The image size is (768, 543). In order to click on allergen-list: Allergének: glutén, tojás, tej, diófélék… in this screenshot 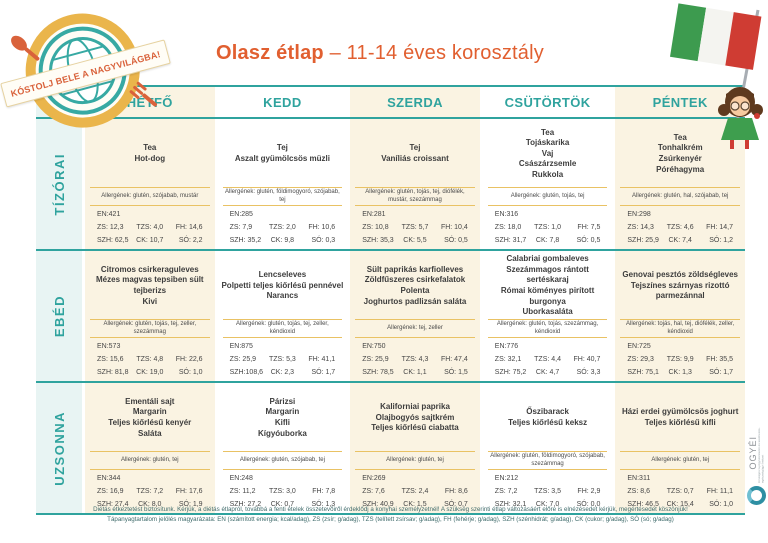, I will do `click(415, 196)`.